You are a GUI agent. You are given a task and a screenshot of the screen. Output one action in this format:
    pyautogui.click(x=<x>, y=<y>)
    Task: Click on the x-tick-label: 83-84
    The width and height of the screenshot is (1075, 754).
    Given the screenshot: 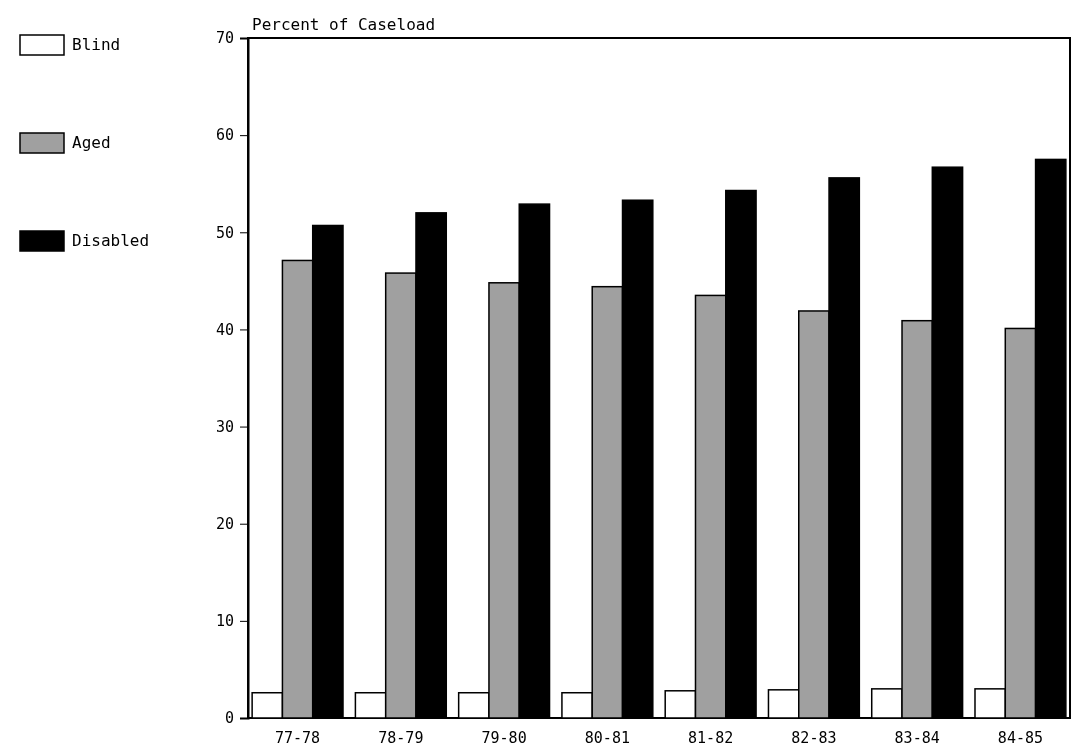 What is the action you would take?
    pyautogui.click(x=917, y=737)
    